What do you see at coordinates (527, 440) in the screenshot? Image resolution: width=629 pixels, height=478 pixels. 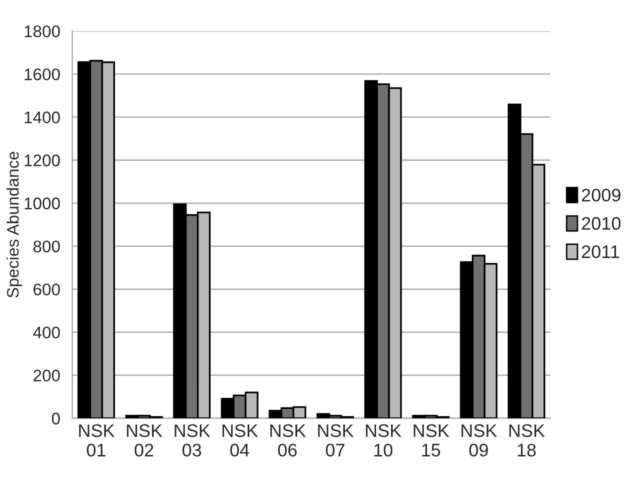 I see `x-tick-label: NSK 18` at bounding box center [527, 440].